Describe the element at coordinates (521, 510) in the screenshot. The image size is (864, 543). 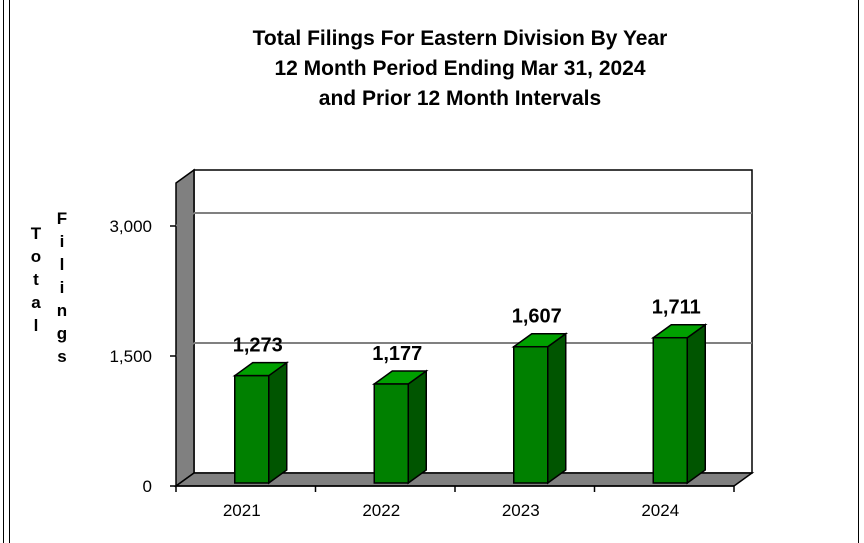
I see `x-tick-label: 2023` at that location.